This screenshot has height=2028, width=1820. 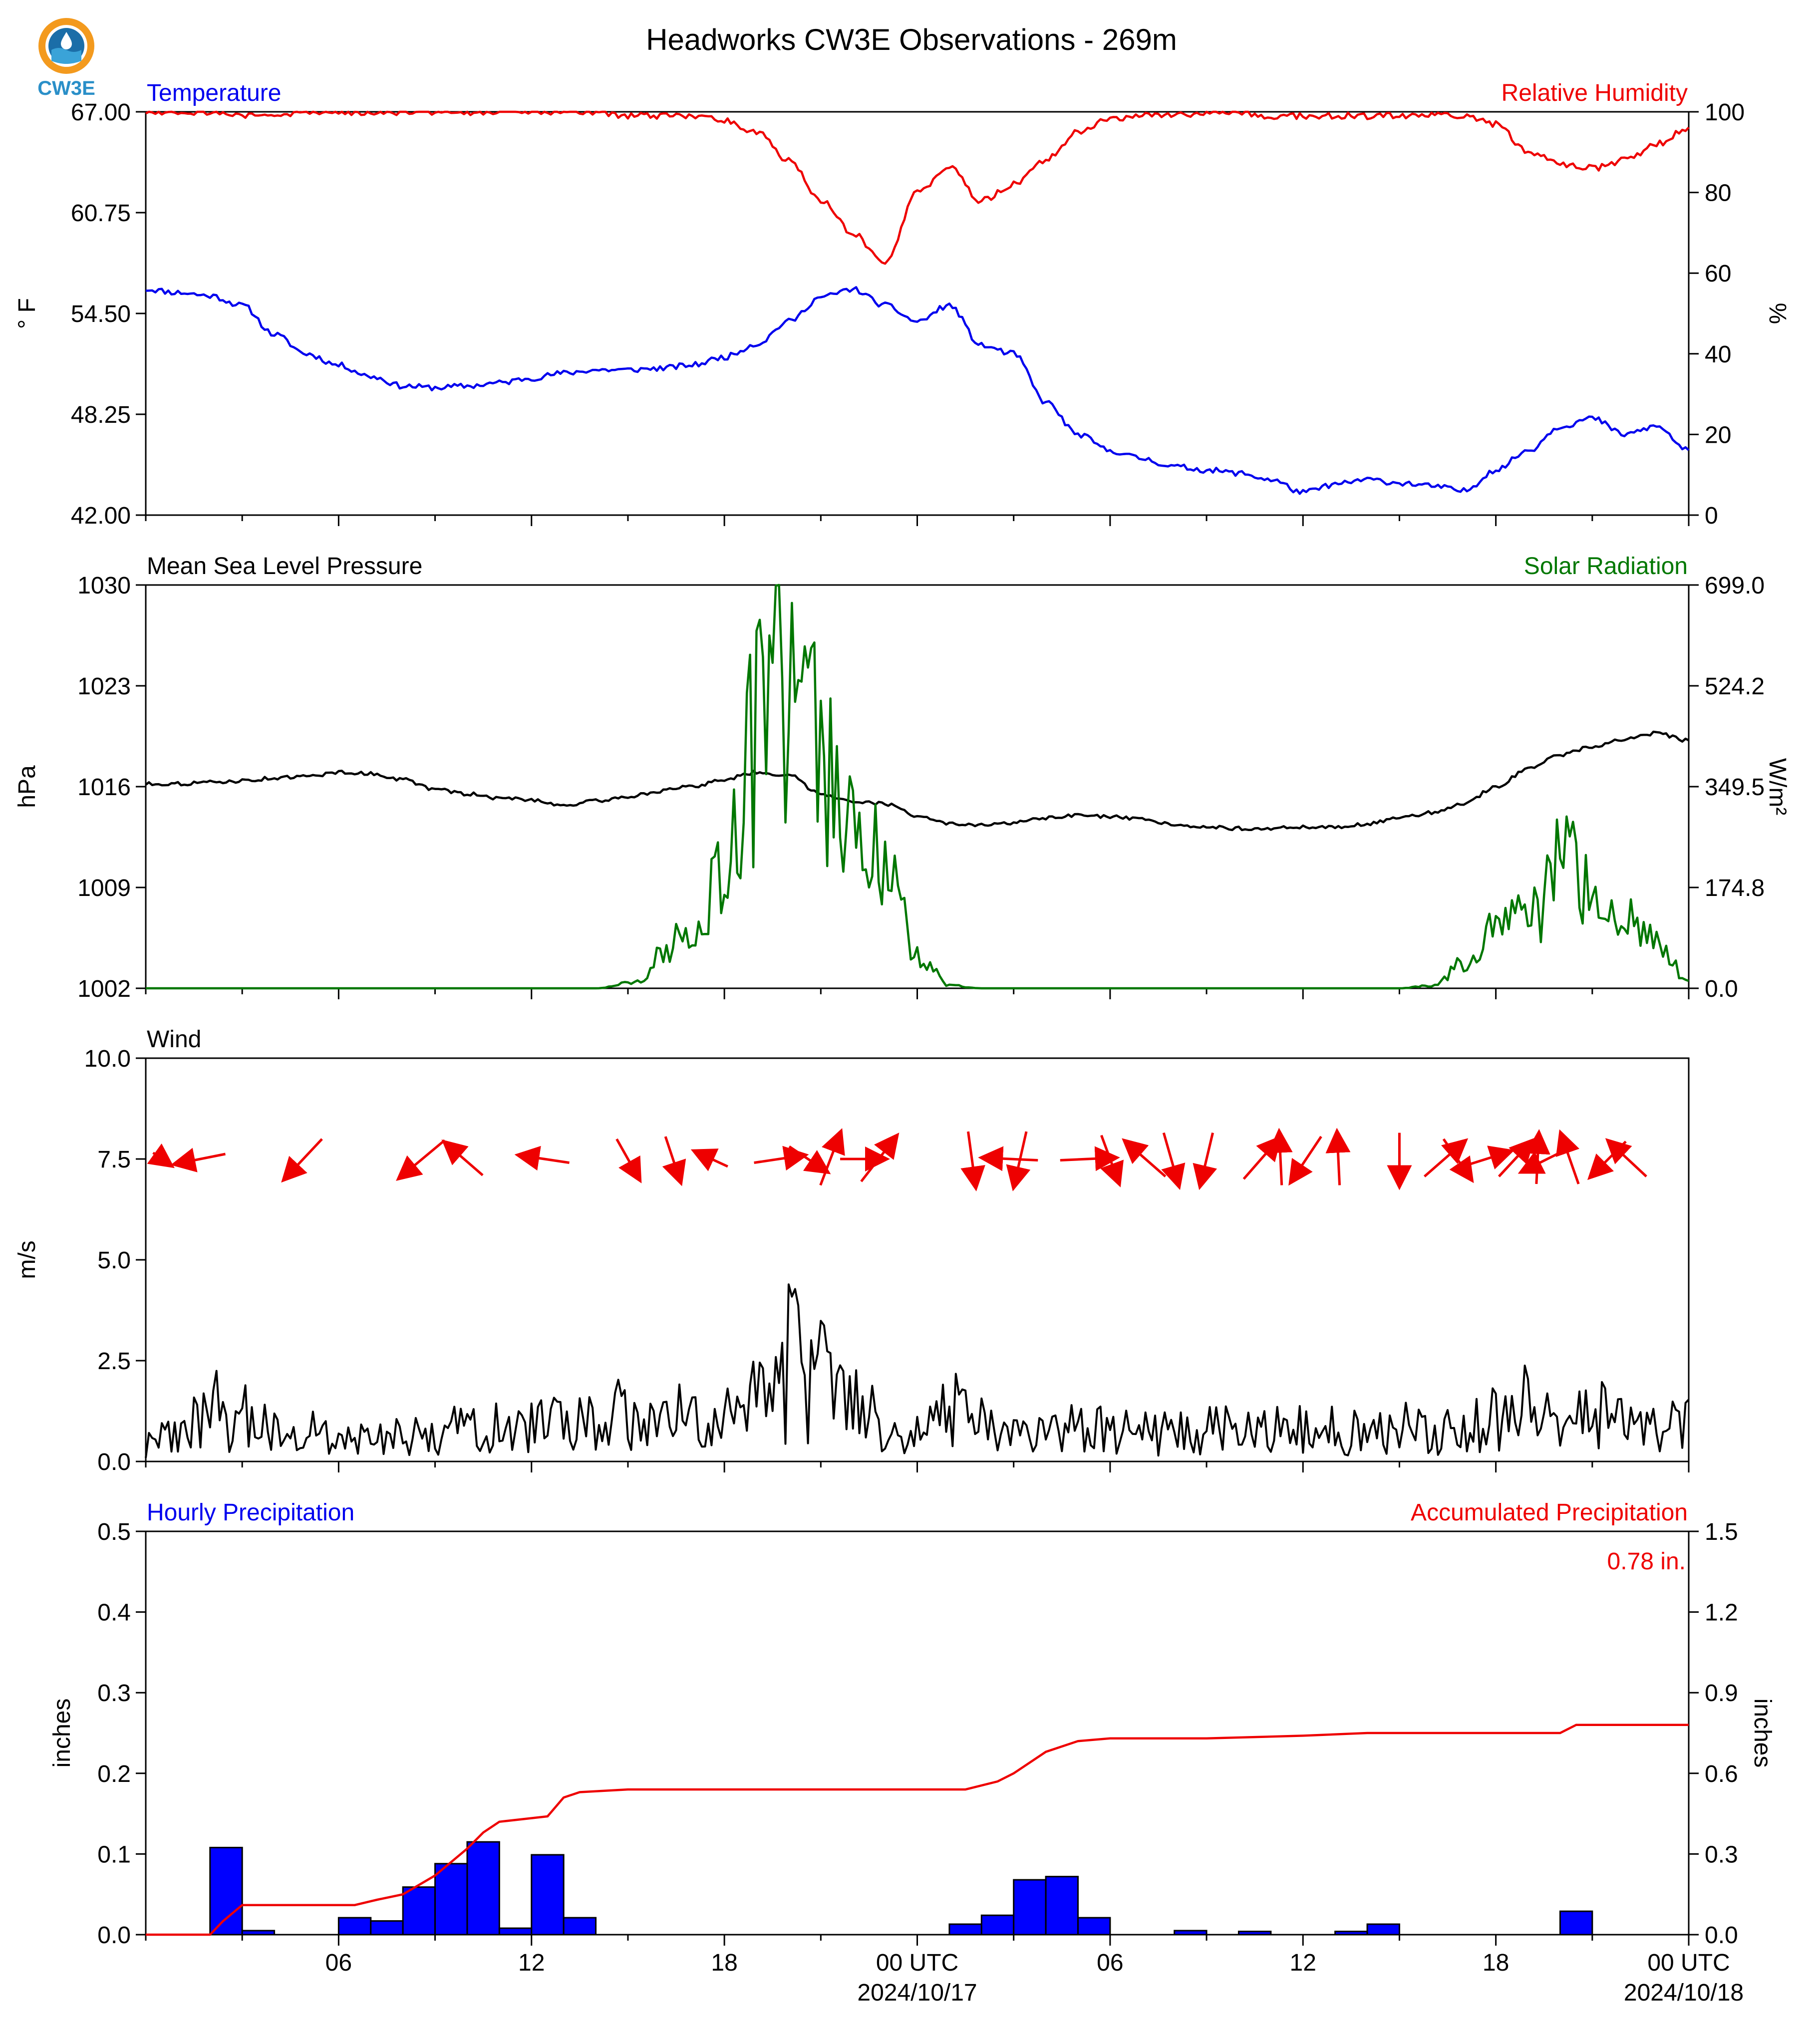 I want to click on y-tick-label-left: 7.5, so click(x=114, y=1160).